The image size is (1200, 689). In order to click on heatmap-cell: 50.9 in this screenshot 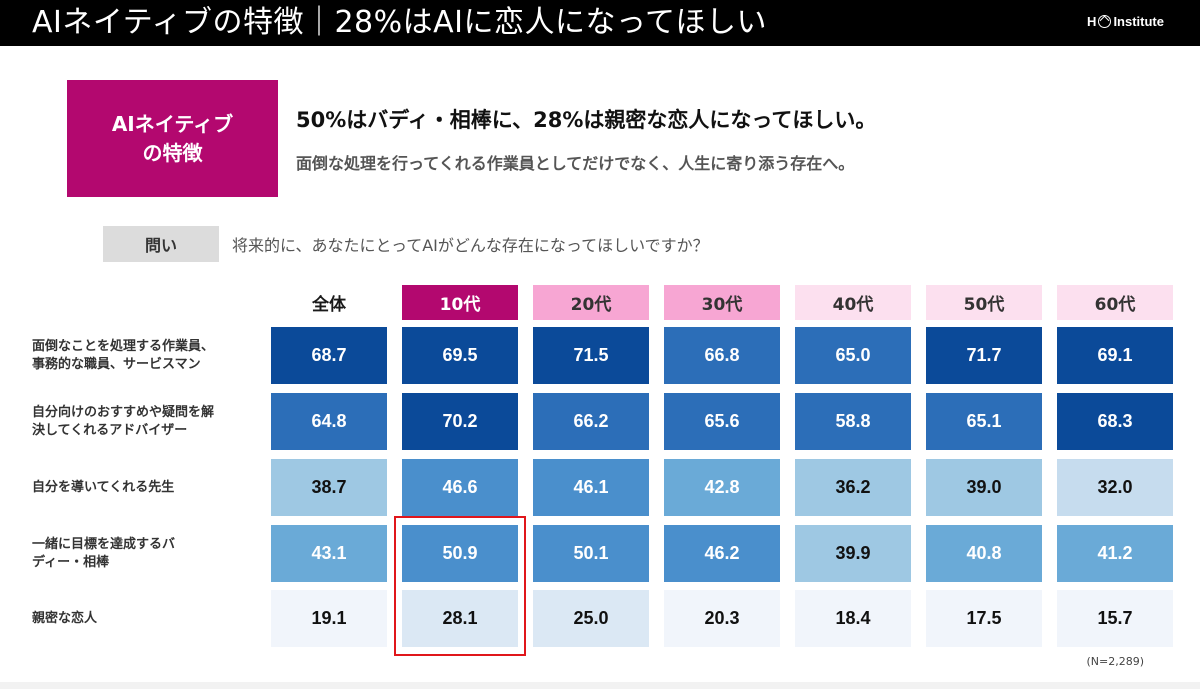, I will do `click(460, 553)`.